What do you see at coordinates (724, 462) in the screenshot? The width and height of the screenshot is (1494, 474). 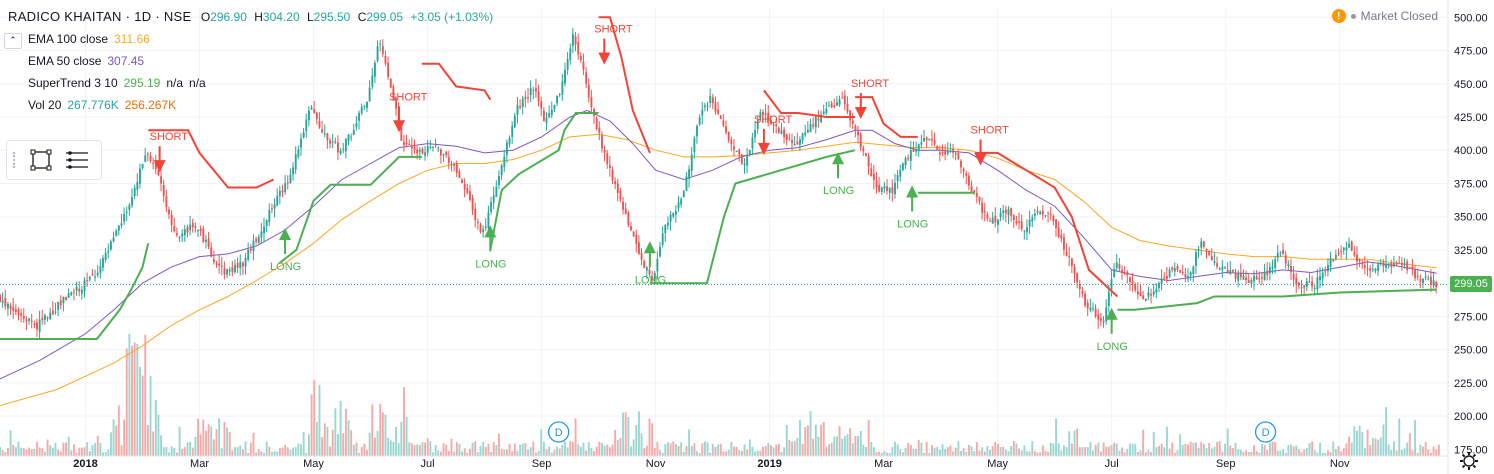 I see `time-axis: 2018 Mar May Jul Sep Nov 2019 Mar May Jul Sep Nov` at bounding box center [724, 462].